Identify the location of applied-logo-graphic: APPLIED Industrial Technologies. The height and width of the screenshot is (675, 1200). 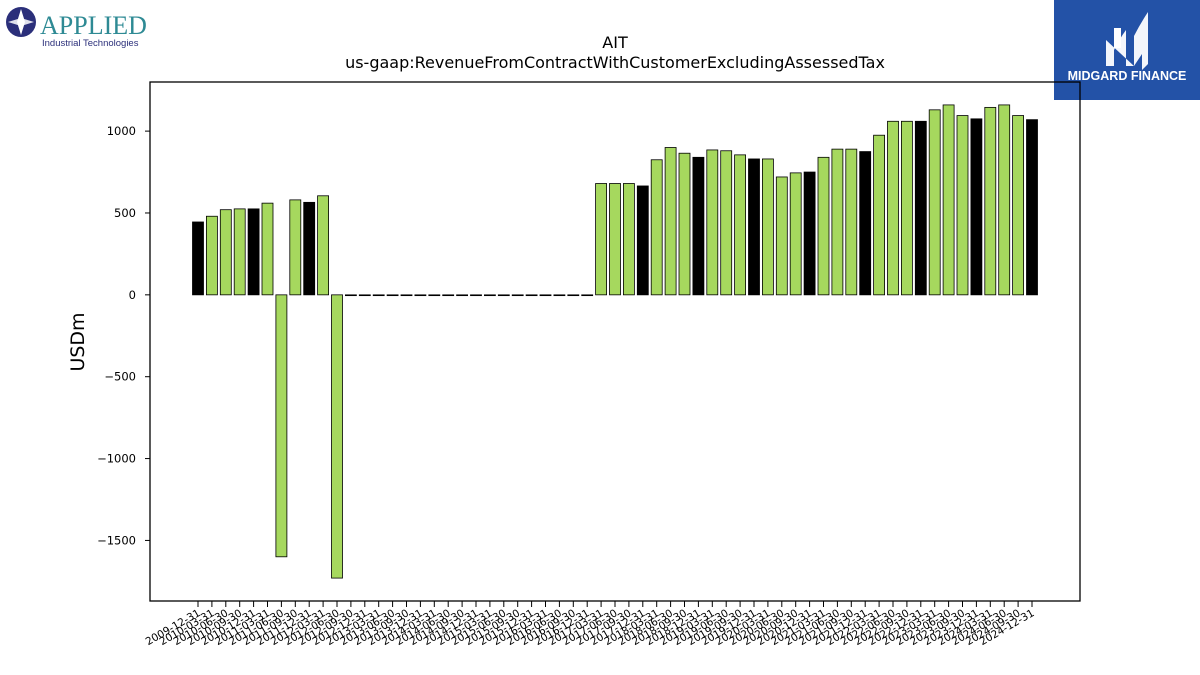
(76, 28).